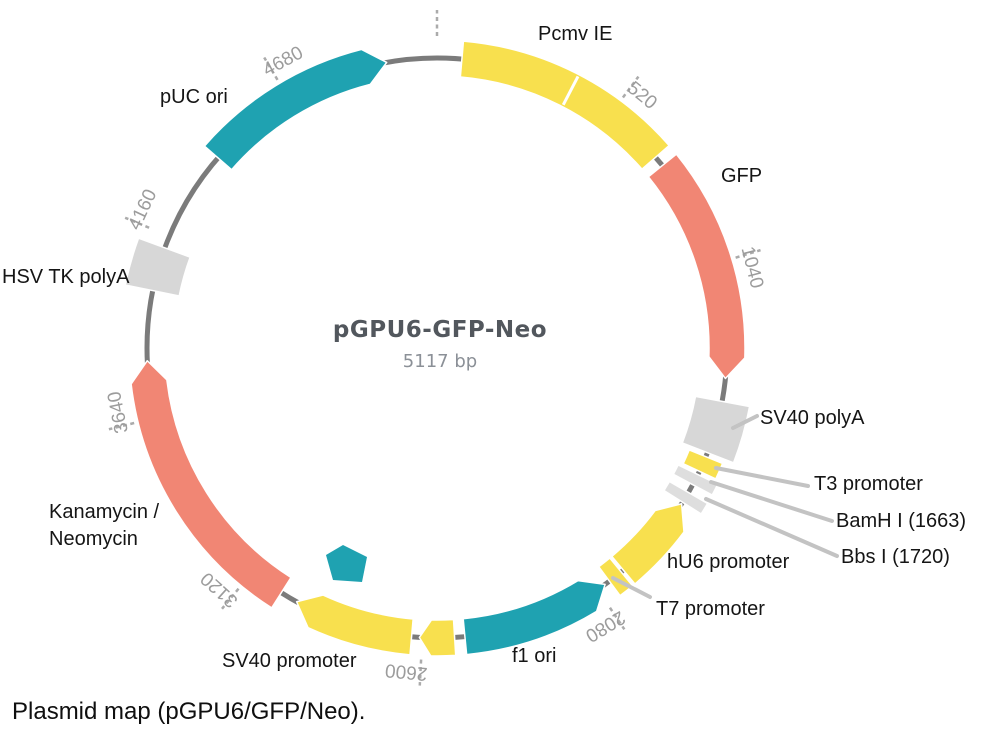  What do you see at coordinates (93, 539) in the screenshot?
I see `kanamycin-label-line2: Neomycin` at bounding box center [93, 539].